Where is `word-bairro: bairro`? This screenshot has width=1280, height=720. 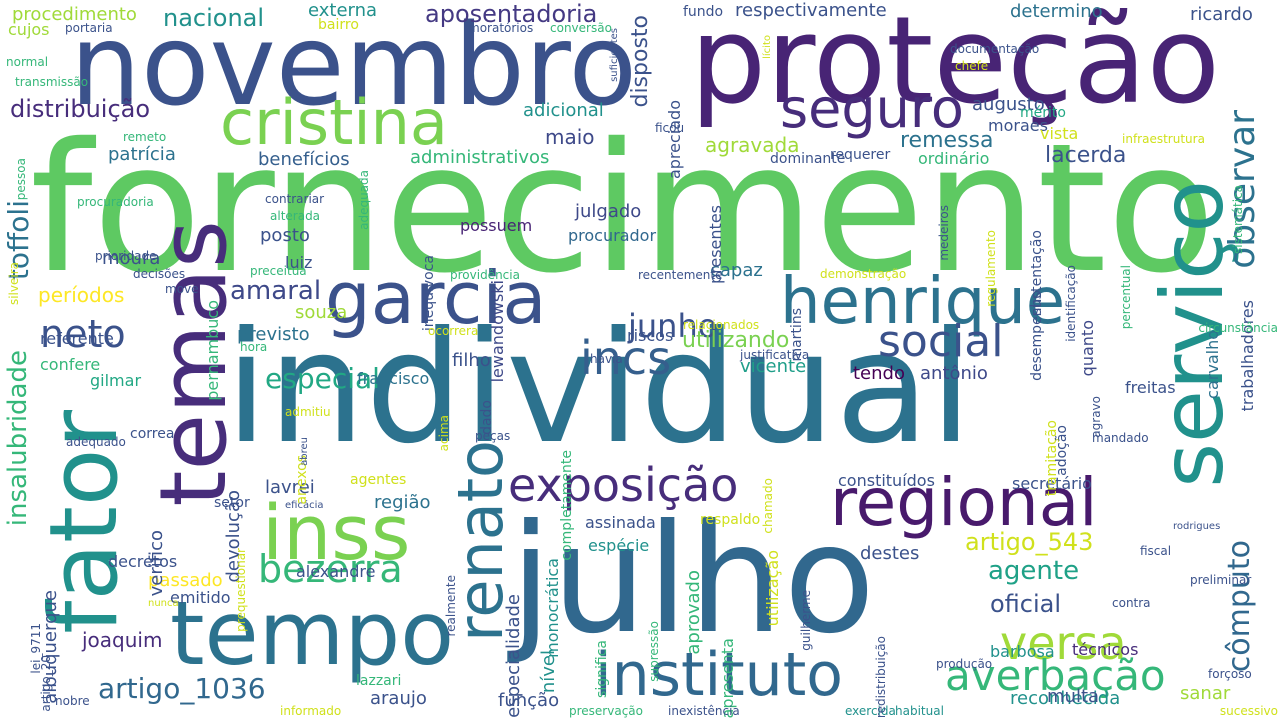 word-bairro: bairro is located at coordinates (338, 25).